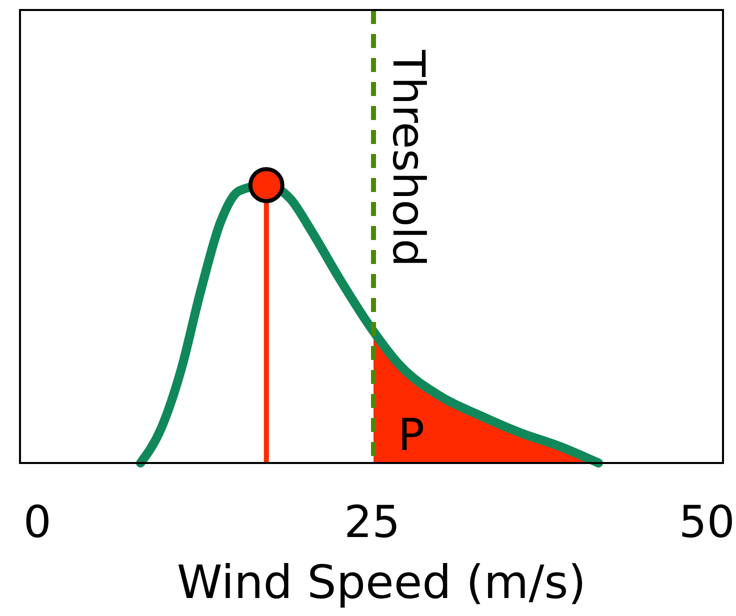 Image resolution: width=736 pixels, height=616 pixels. I want to click on x-tick-label: 25, so click(372, 522).